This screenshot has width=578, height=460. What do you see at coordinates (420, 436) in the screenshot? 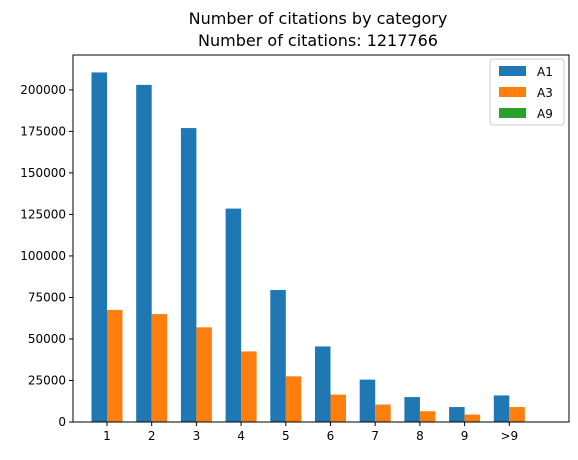
I see `x-tick-label: 8` at bounding box center [420, 436].